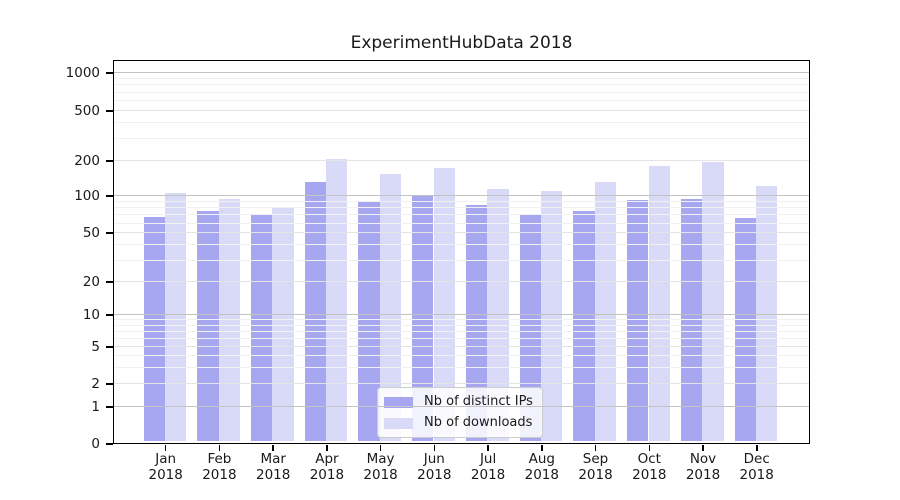 This screenshot has width=900, height=500. I want to click on bar-downloads-mar, so click(283, 324).